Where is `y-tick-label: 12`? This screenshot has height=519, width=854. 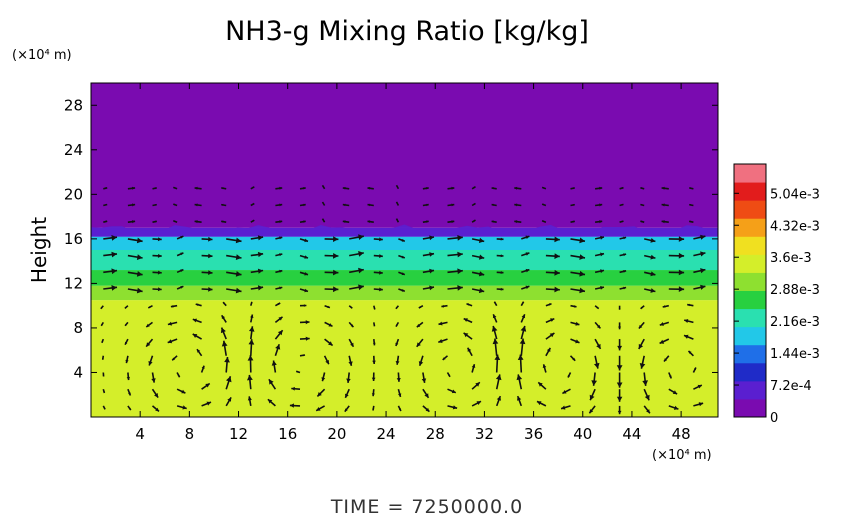
y-tick-label: 12 is located at coordinates (73, 283).